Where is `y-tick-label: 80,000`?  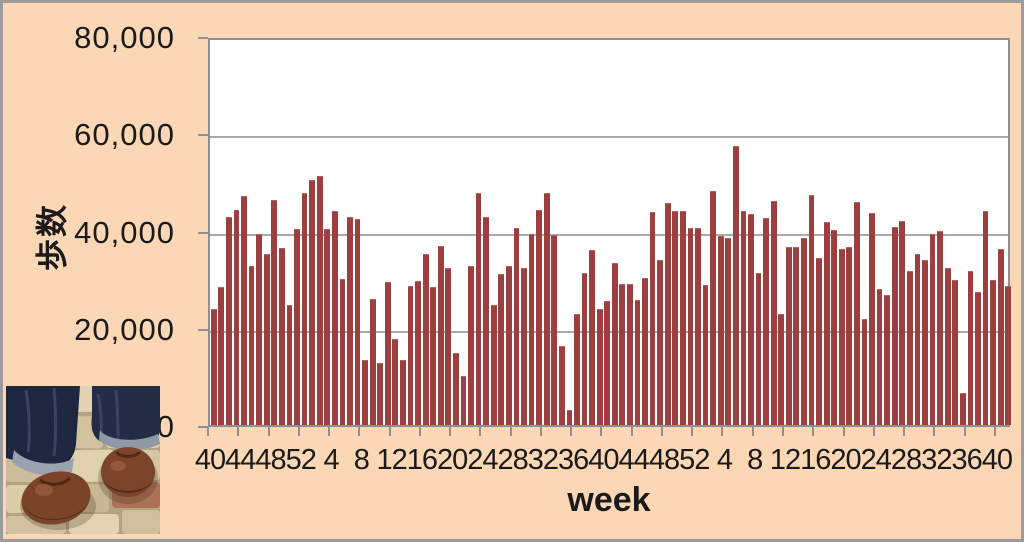
y-tick-label: 80,000 is located at coordinates (124, 37).